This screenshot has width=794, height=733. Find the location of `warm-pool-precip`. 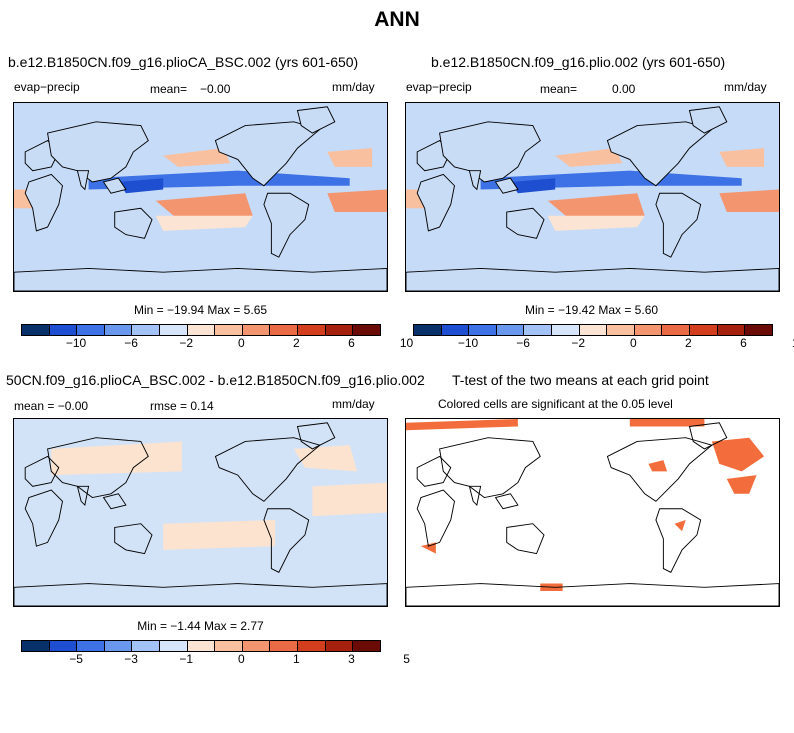

warm-pool-precip is located at coordinates (141, 186).